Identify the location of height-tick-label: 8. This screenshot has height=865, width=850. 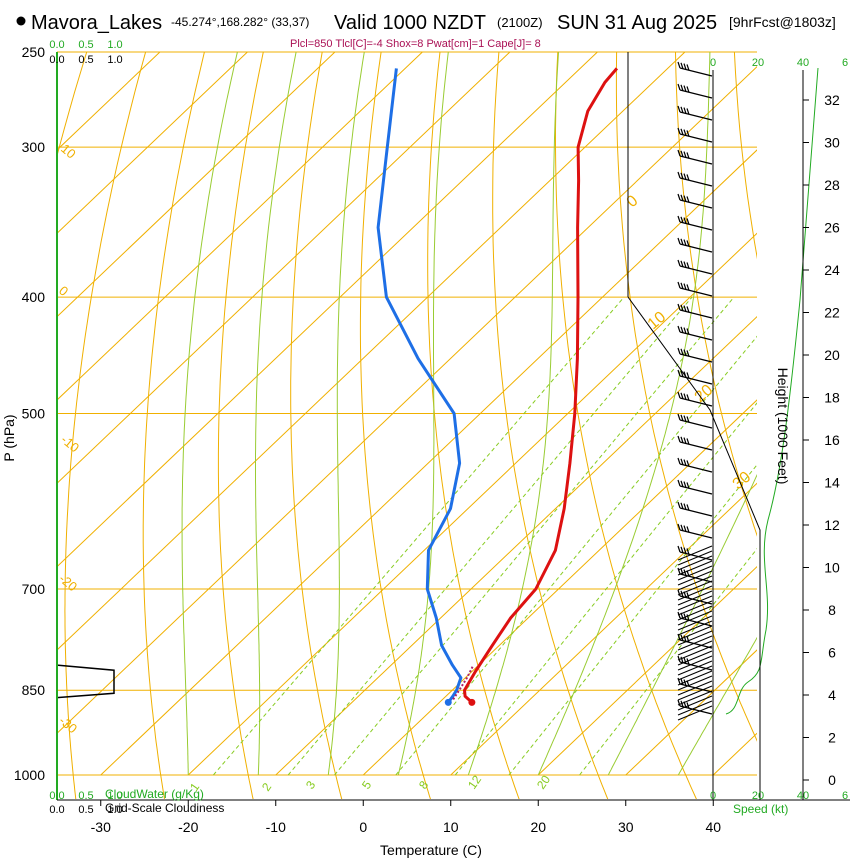
(832, 610).